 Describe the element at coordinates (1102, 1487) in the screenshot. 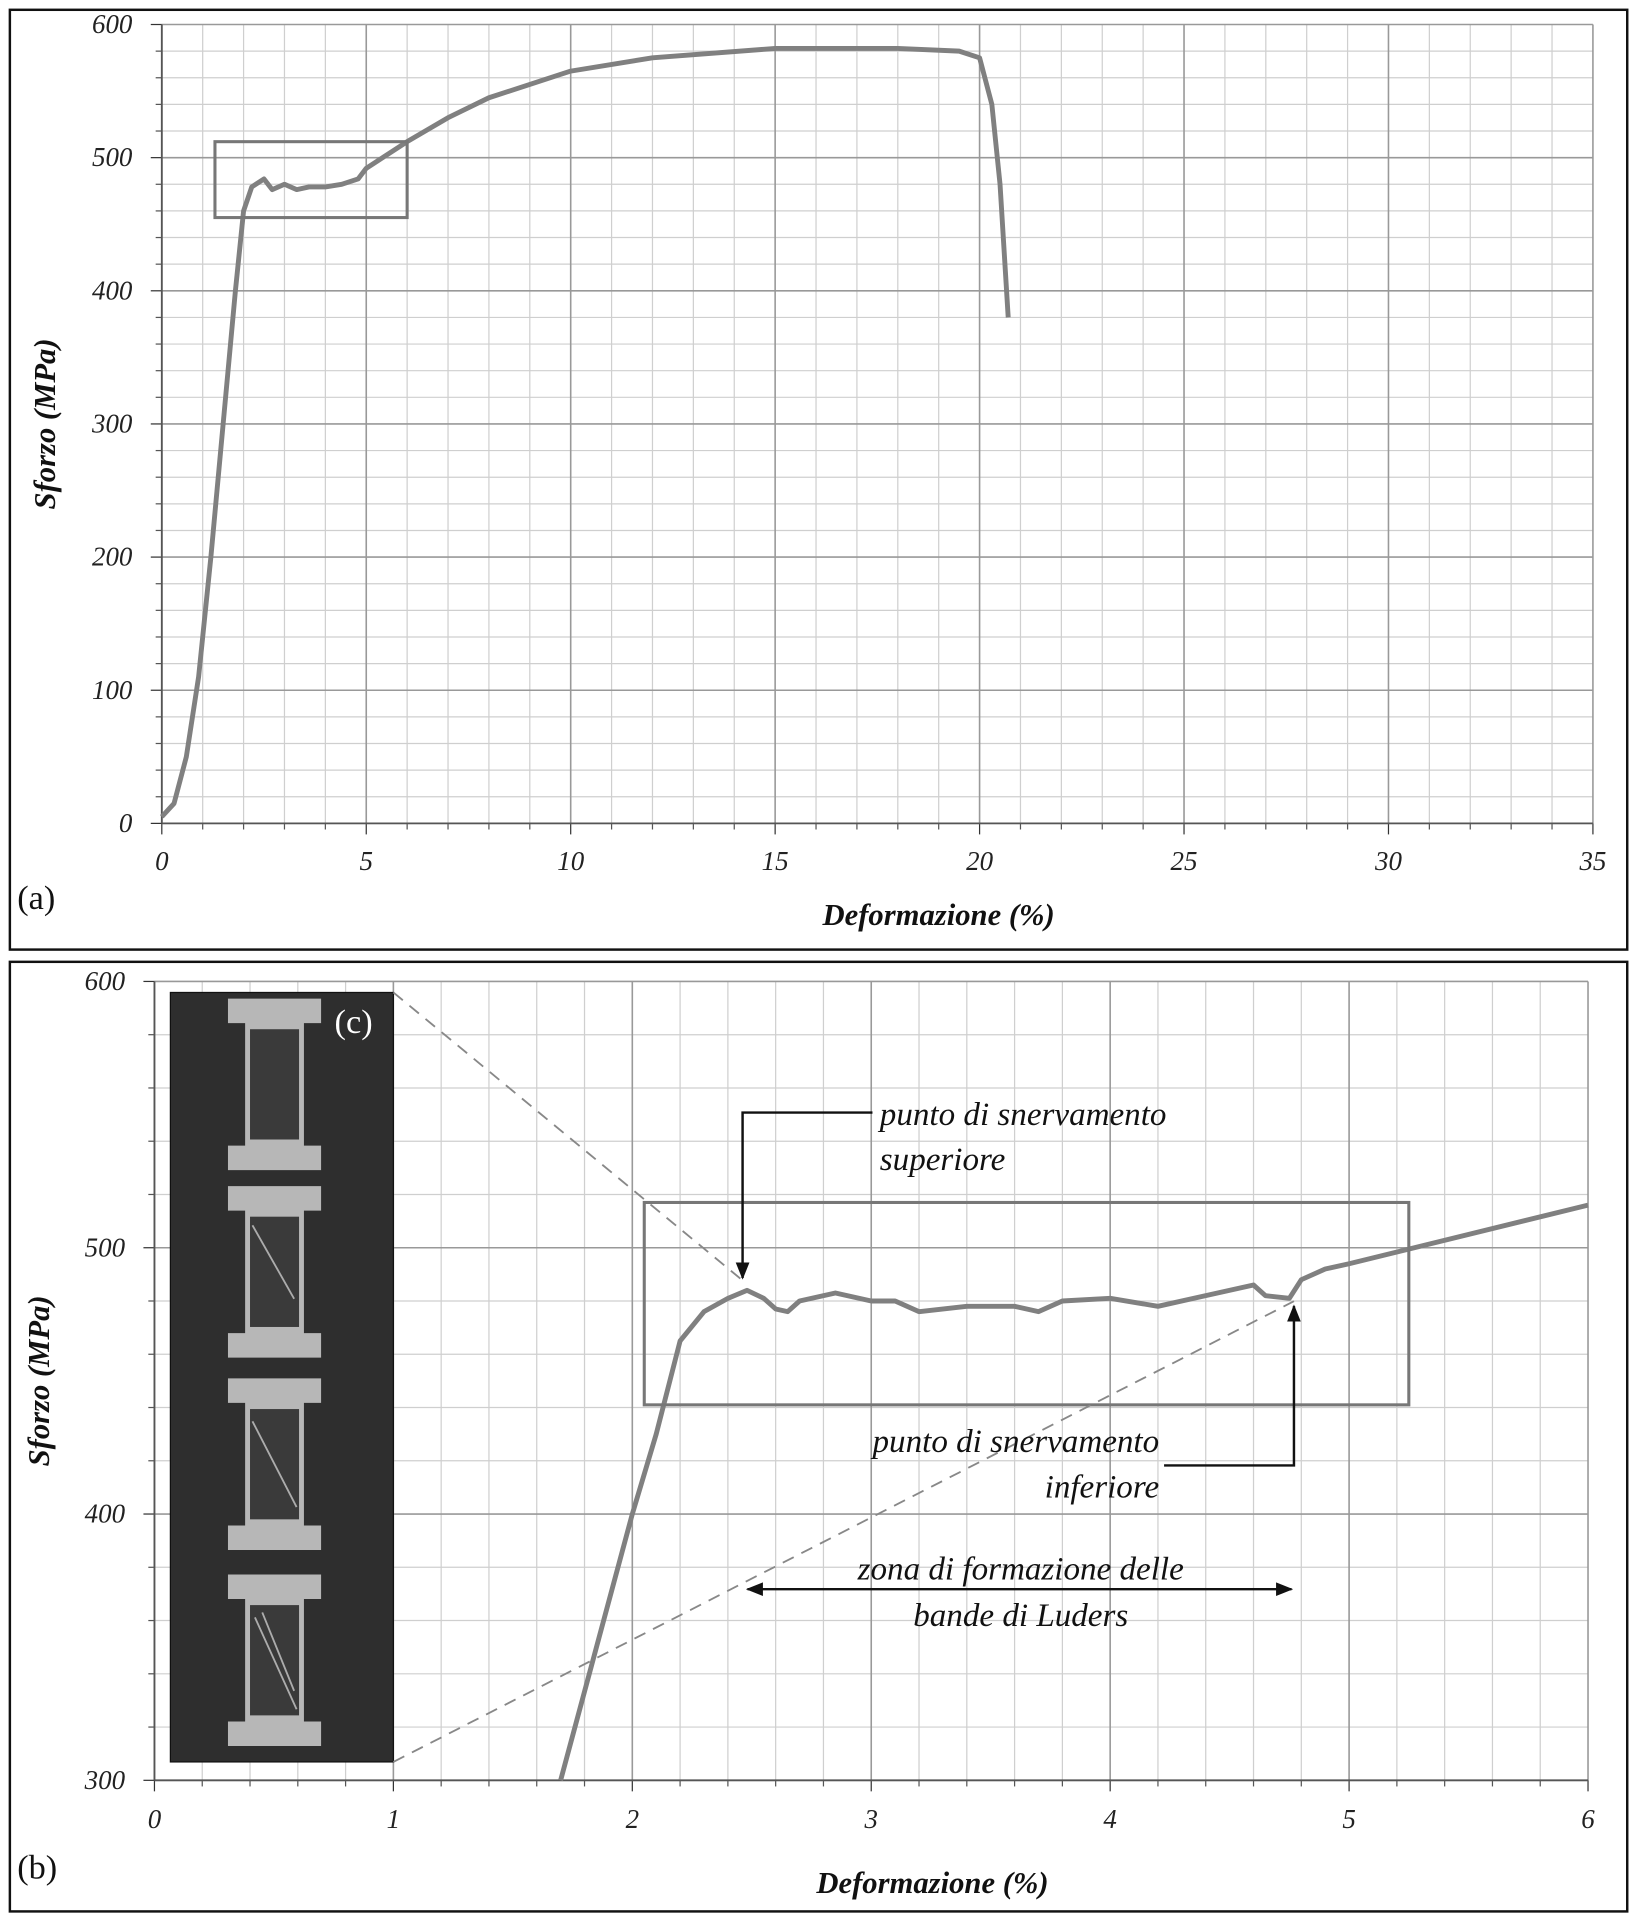

I see `annotation: inferiore` at that location.